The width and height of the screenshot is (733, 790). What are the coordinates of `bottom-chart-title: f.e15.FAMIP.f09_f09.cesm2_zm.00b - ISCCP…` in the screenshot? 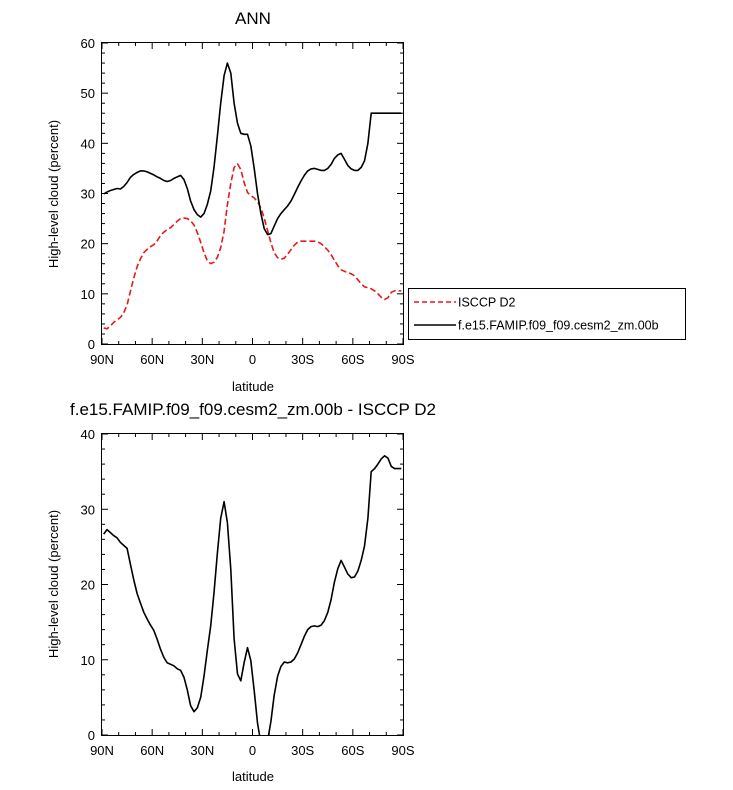 It's located at (253, 409).